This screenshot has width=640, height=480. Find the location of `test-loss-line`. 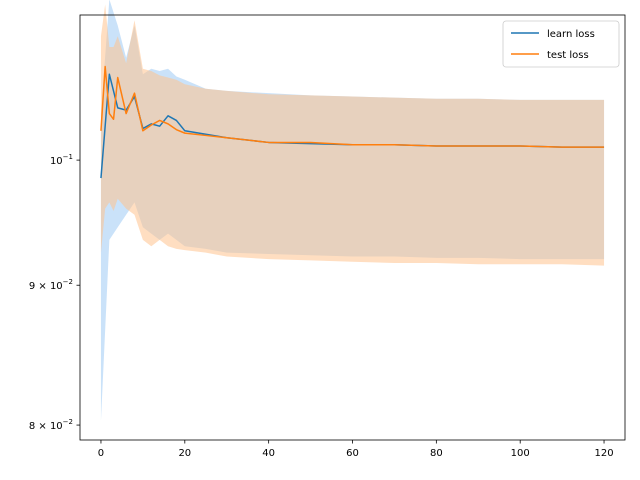

test-loss-line is located at coordinates (352, 106).